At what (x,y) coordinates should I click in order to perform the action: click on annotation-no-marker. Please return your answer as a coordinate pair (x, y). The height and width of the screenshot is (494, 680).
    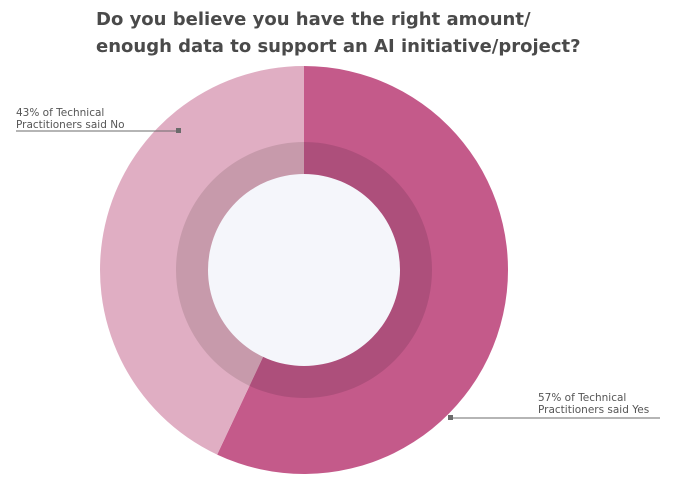
    Looking at the image, I should click on (178, 130).